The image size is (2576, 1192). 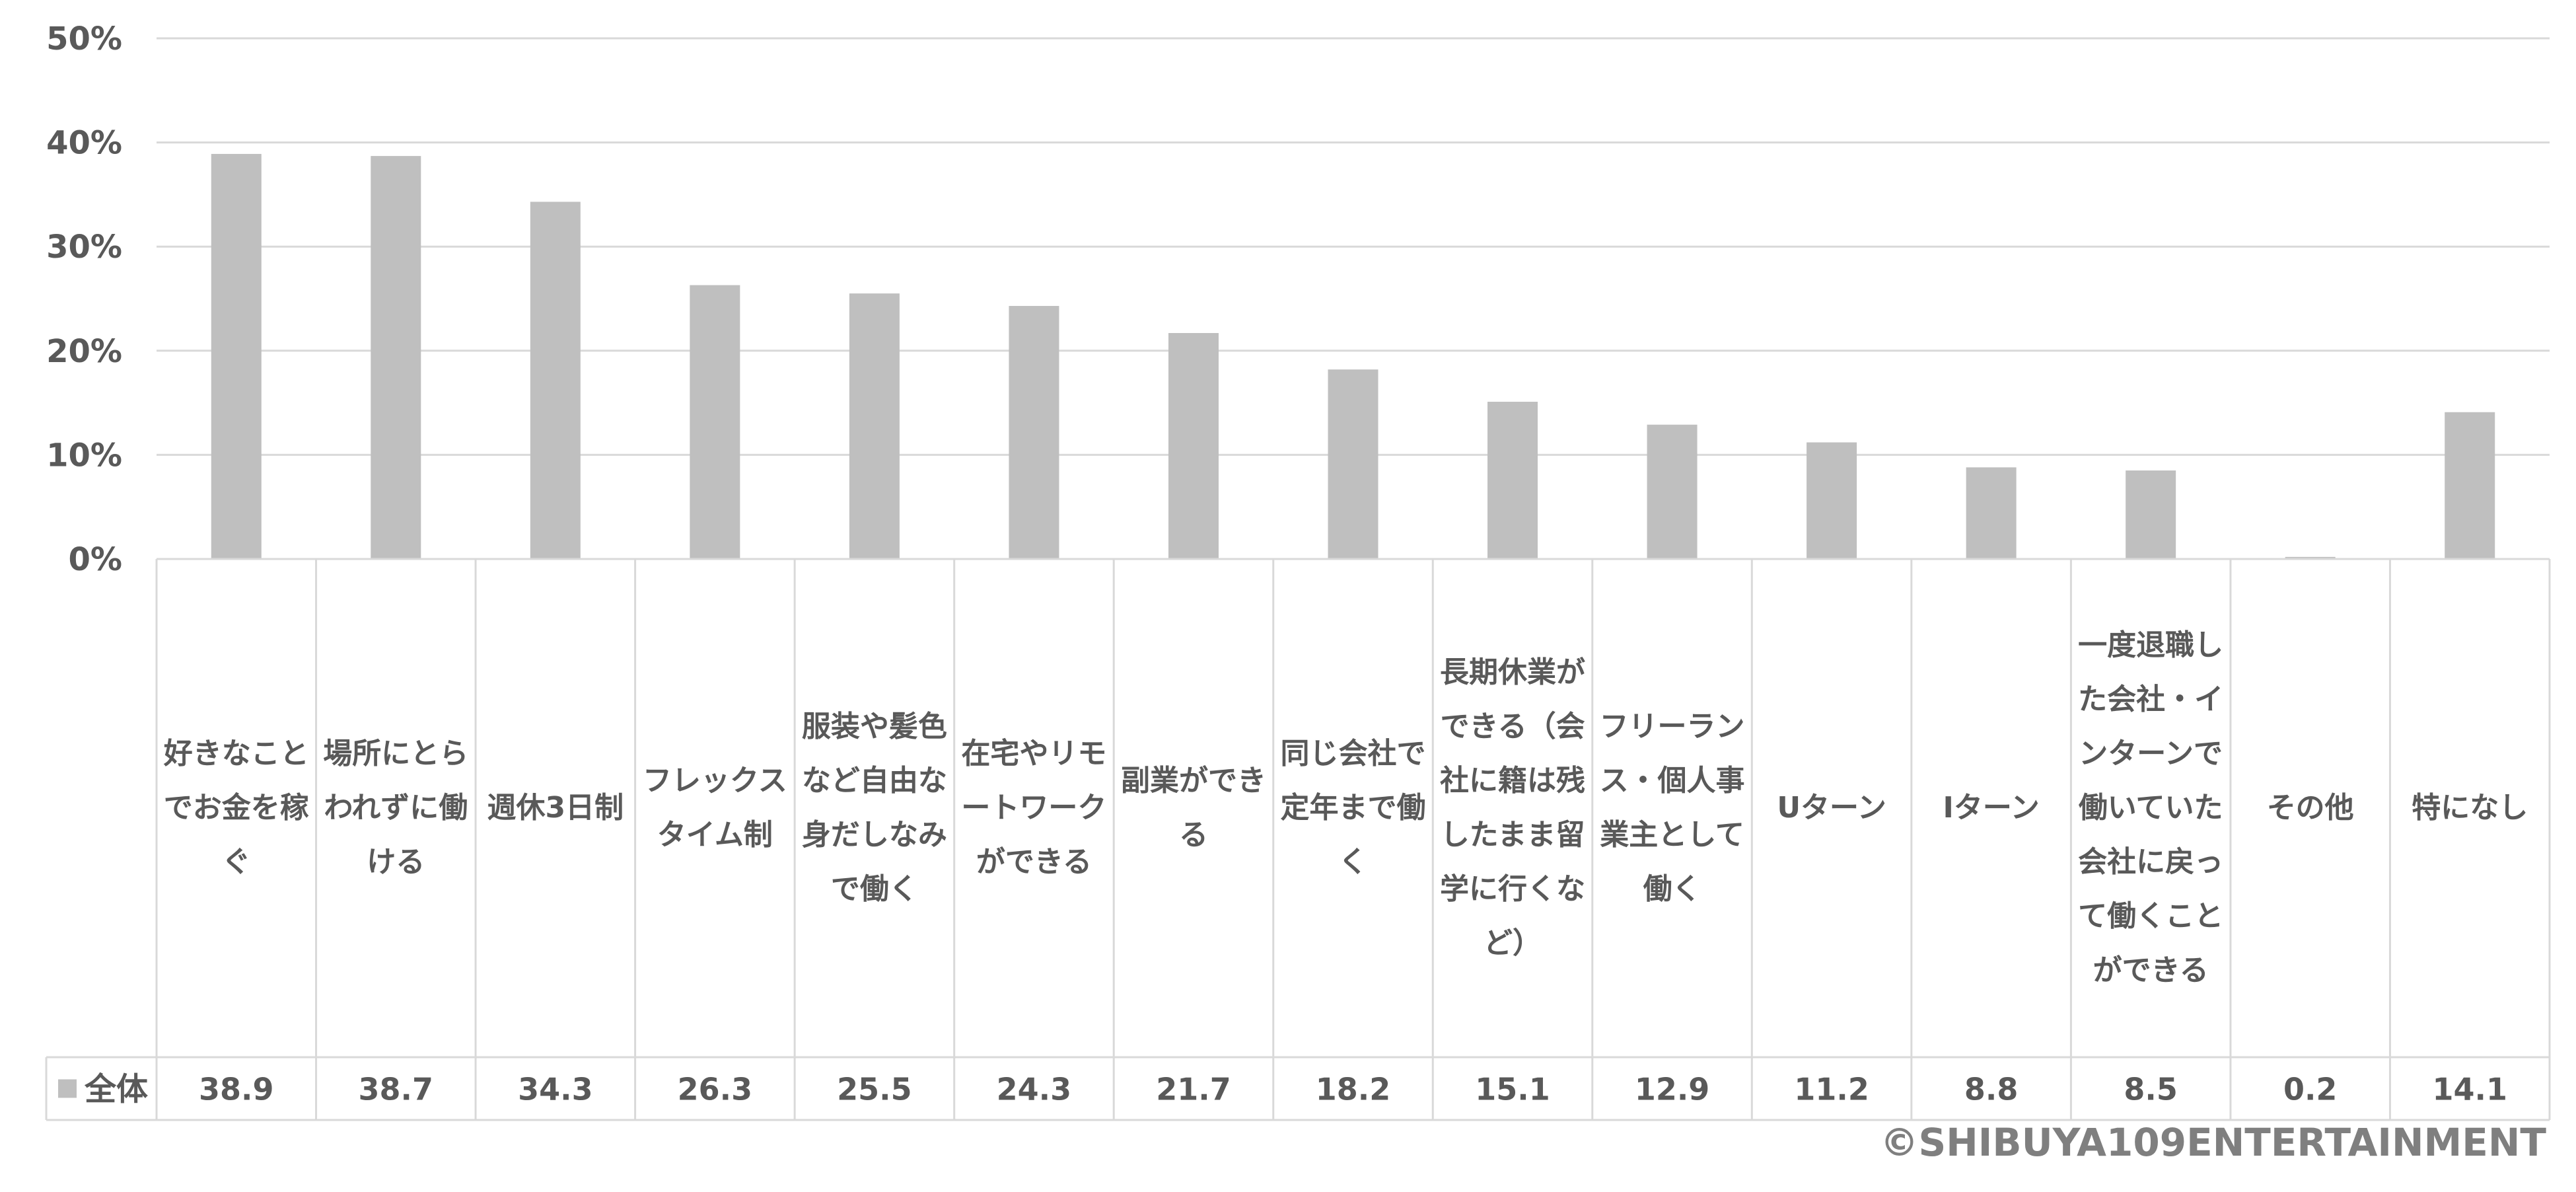 I want to click on data-label: 8.8, so click(x=1992, y=1089).